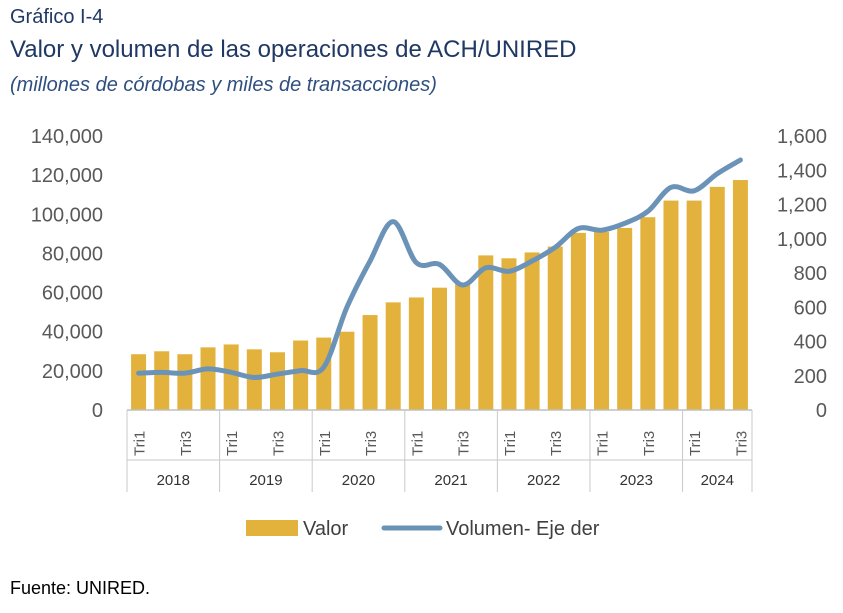 The width and height of the screenshot is (843, 613). Describe the element at coordinates (802, 206) in the screenshot. I see `y-right-tick-label: 1,200` at that location.